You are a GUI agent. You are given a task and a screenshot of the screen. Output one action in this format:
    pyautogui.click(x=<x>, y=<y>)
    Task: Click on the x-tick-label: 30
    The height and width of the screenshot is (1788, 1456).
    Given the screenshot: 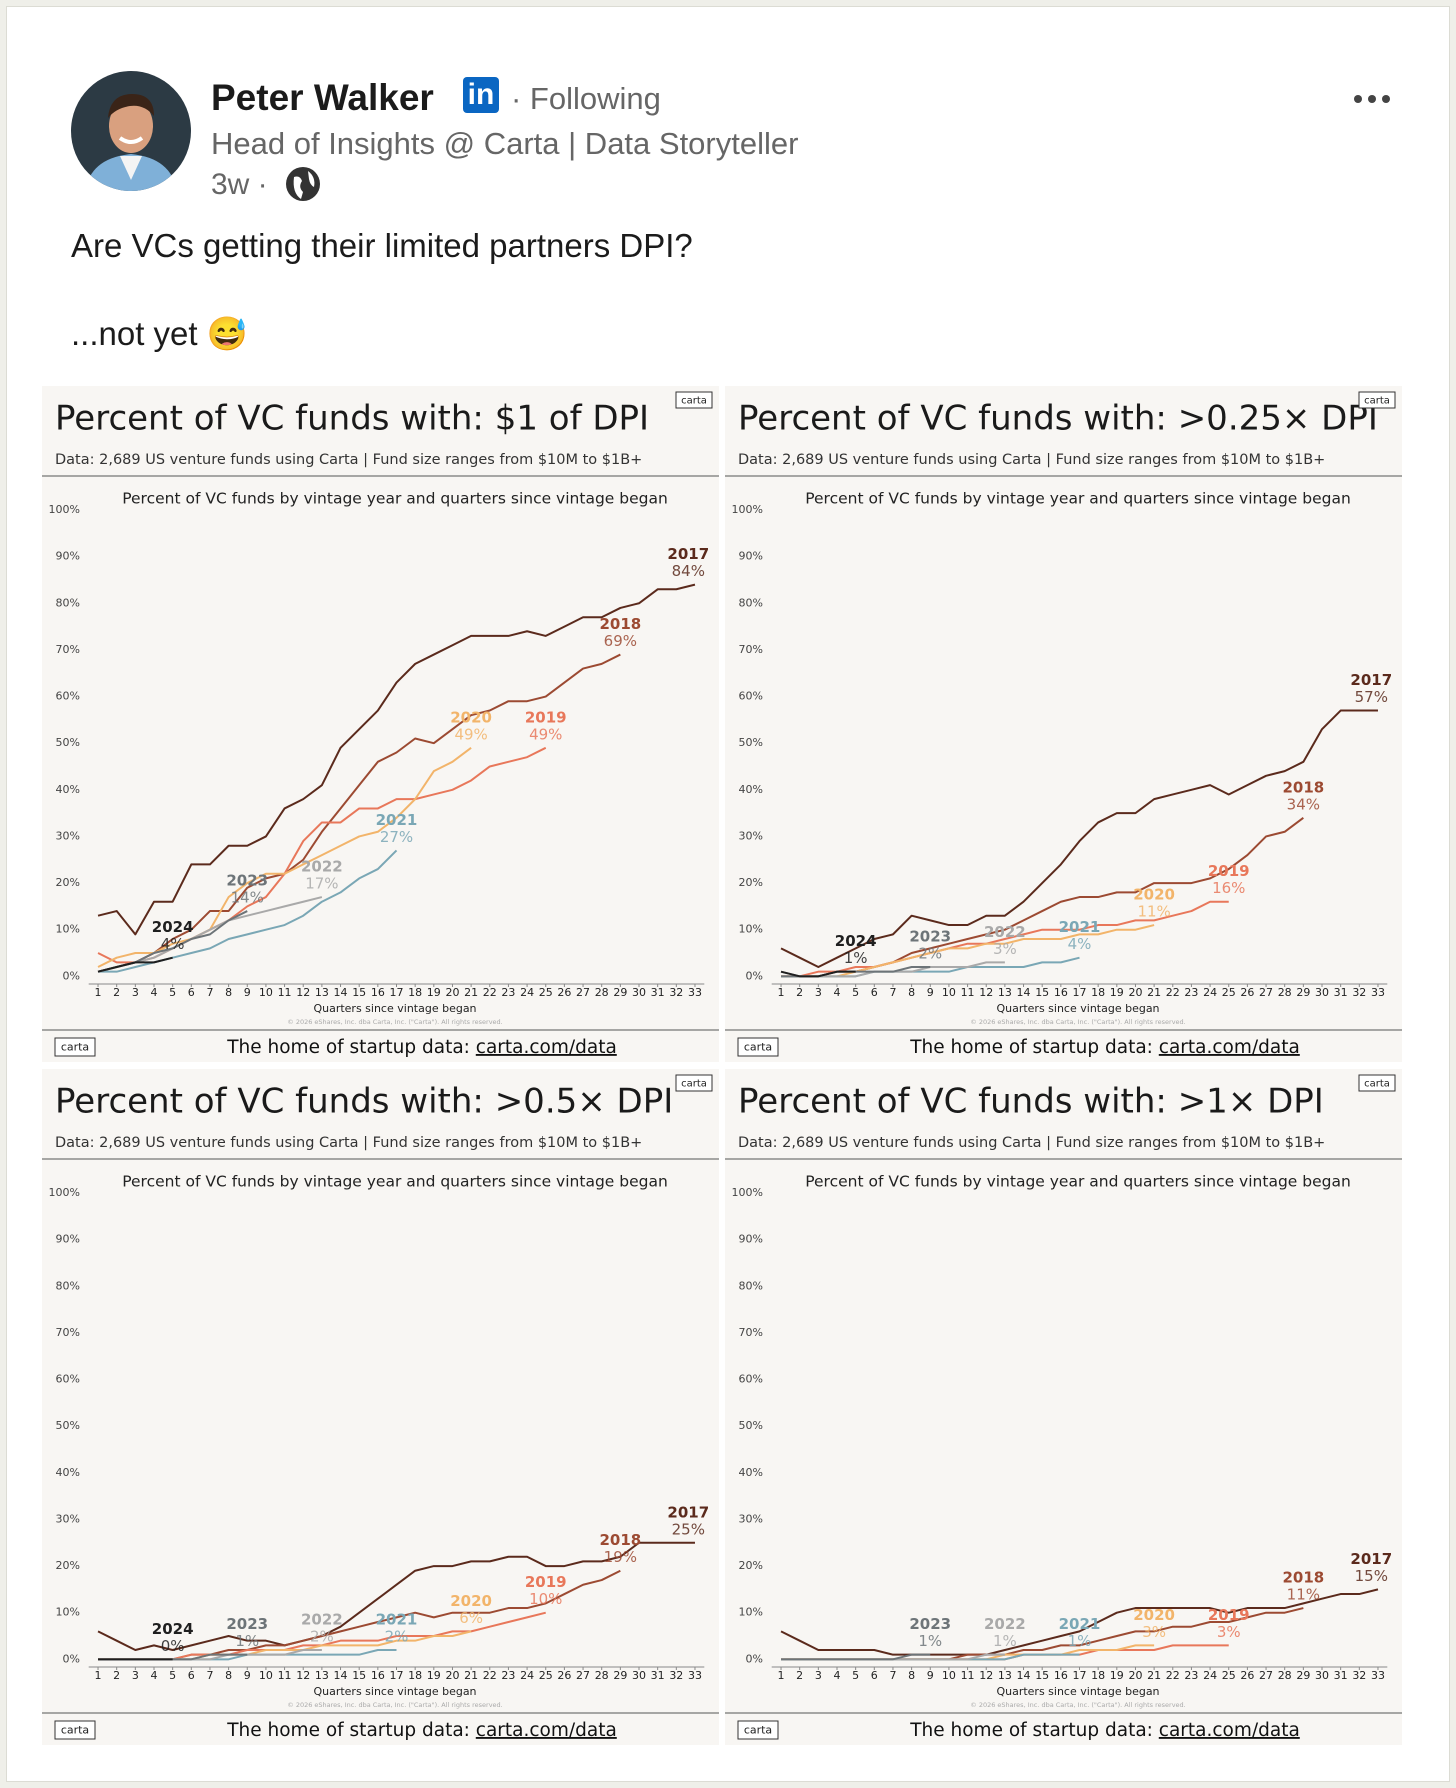 What is the action you would take?
    pyautogui.click(x=639, y=1675)
    